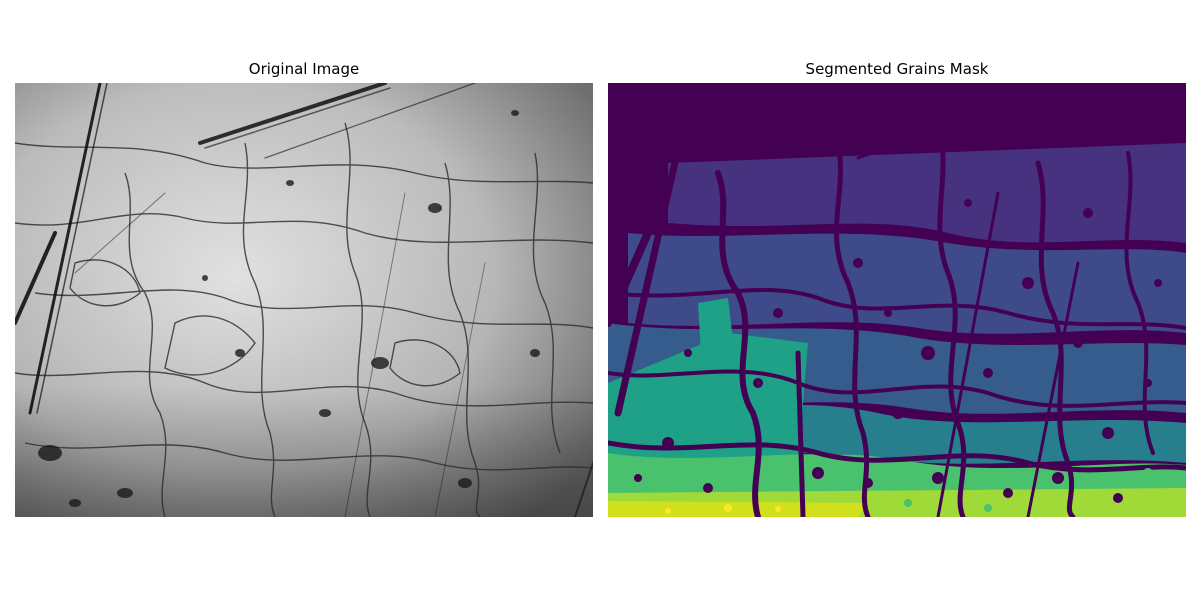 The width and height of the screenshot is (1200, 600). What do you see at coordinates (897, 69) in the screenshot?
I see `title-segmented-mask: Segmented Grains Mask` at bounding box center [897, 69].